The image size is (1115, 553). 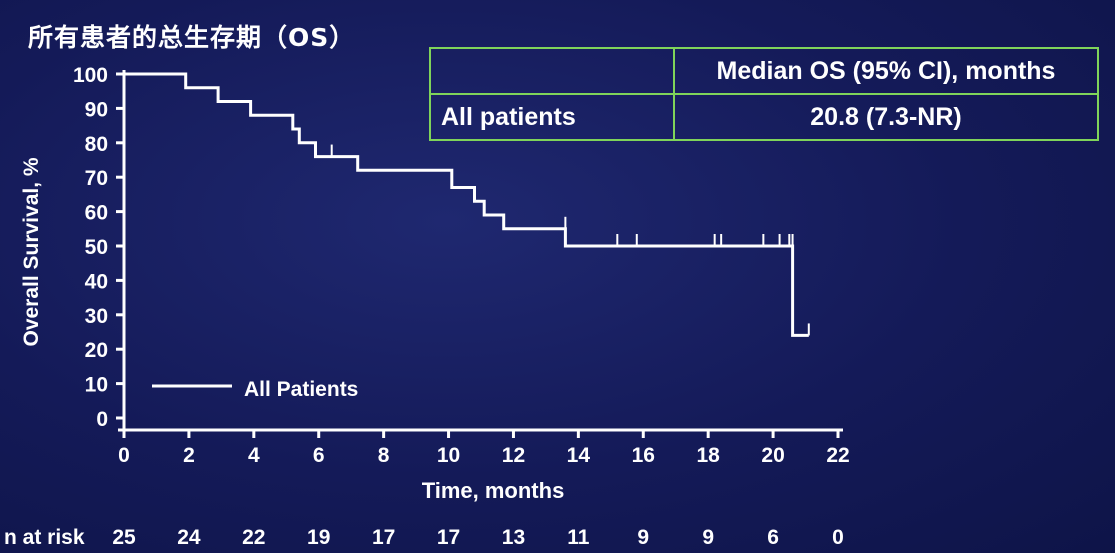 What do you see at coordinates (837, 455) in the screenshot?
I see `x-tick-label: 22` at bounding box center [837, 455].